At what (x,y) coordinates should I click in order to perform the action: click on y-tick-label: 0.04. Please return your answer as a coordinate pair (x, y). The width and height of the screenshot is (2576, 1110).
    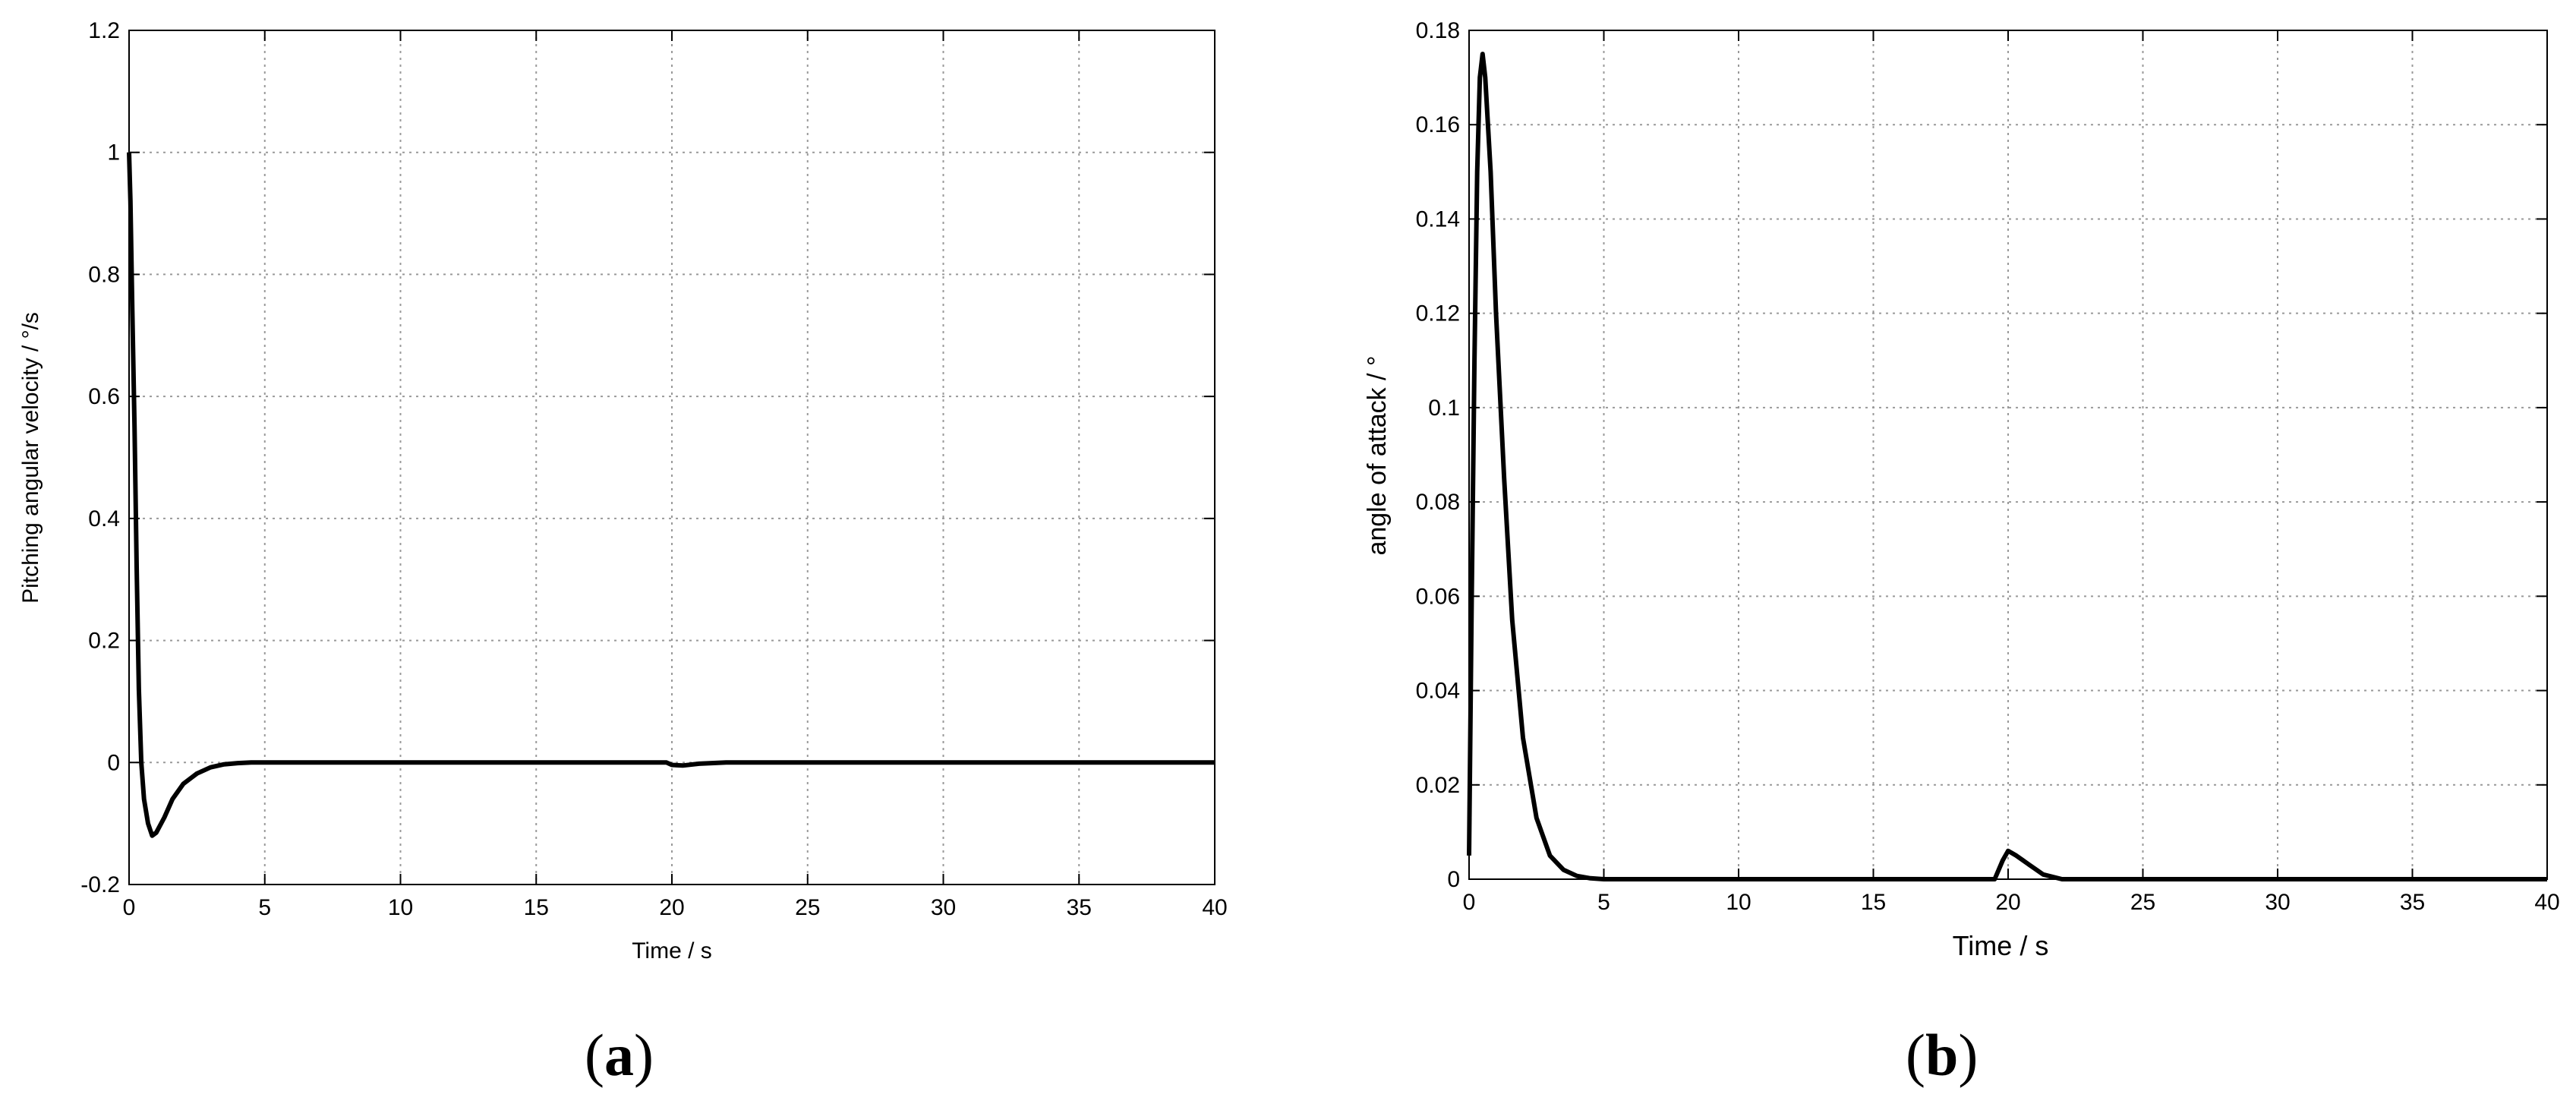
    Looking at the image, I should click on (1438, 691).